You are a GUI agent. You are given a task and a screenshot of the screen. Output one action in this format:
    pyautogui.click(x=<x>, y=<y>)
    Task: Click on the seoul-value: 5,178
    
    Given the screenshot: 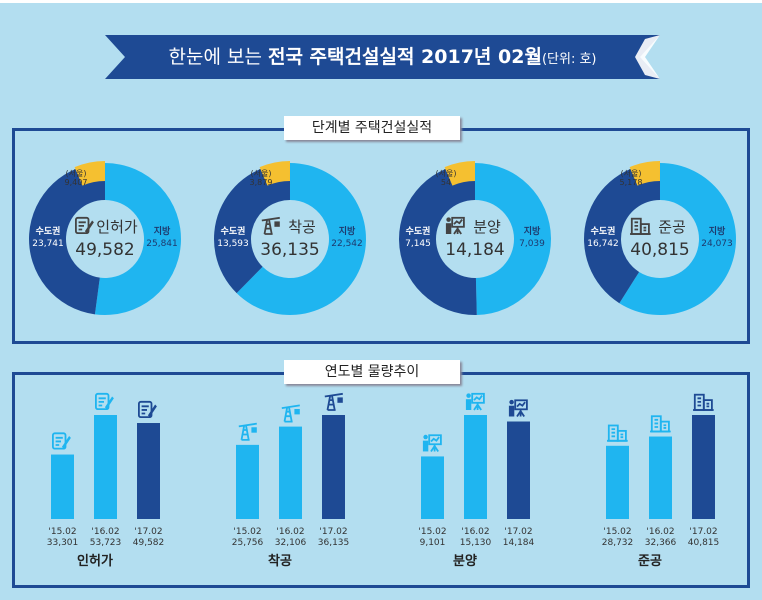 What is the action you would take?
    pyautogui.click(x=631, y=182)
    